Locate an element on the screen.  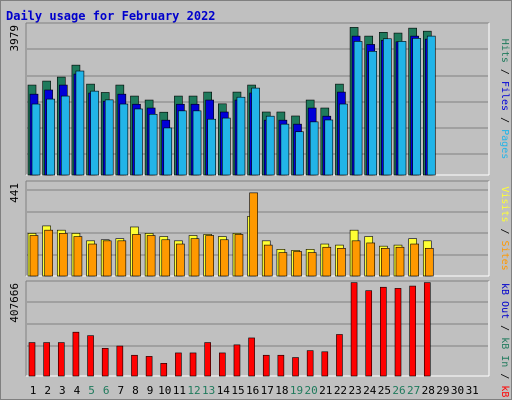
legend-item-sites: Sites is located at coordinates (504, 256).